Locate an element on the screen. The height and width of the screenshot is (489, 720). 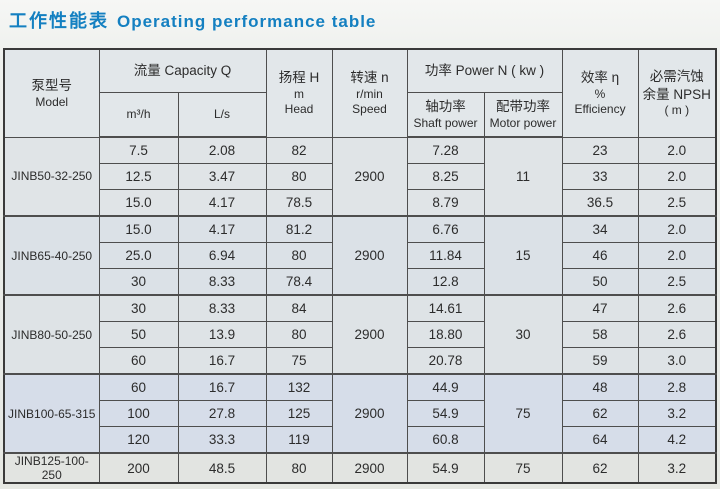
efficiency-cell: 62 is located at coordinates (600, 413).